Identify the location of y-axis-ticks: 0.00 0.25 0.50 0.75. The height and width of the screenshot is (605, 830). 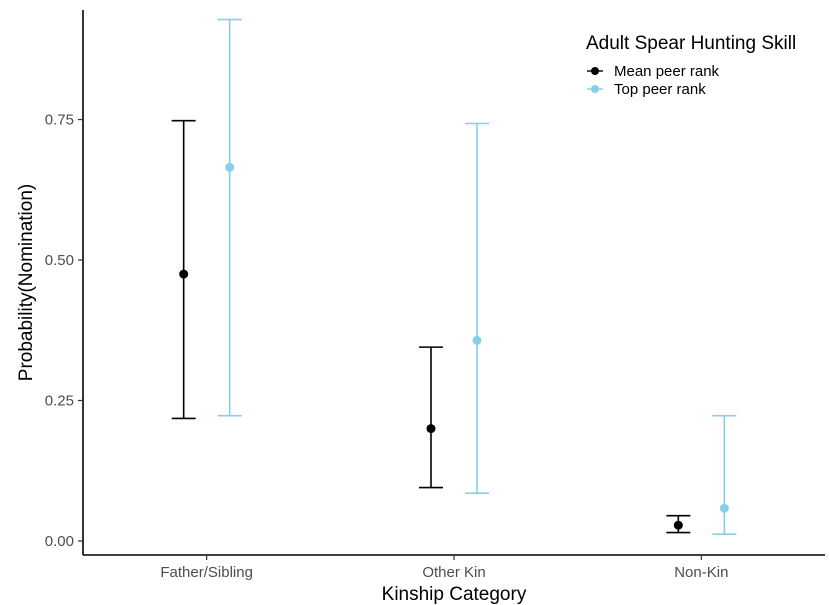
(64, 331).